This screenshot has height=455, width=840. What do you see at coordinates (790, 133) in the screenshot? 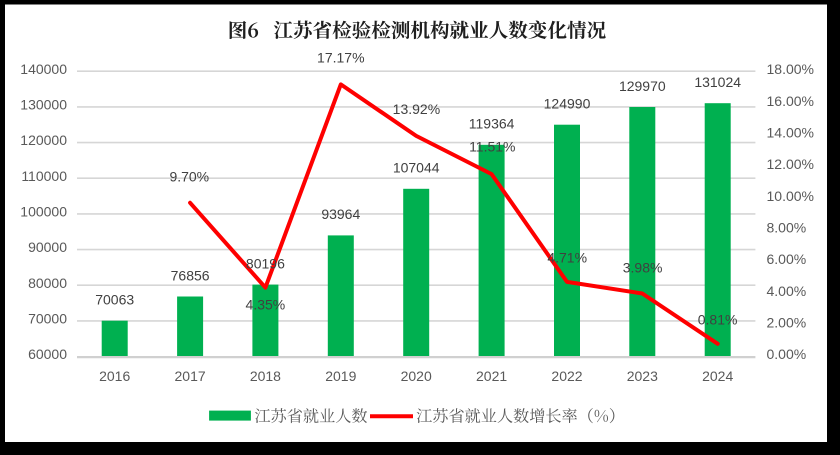
I see `svg-text: 14.00%` at bounding box center [790, 133].